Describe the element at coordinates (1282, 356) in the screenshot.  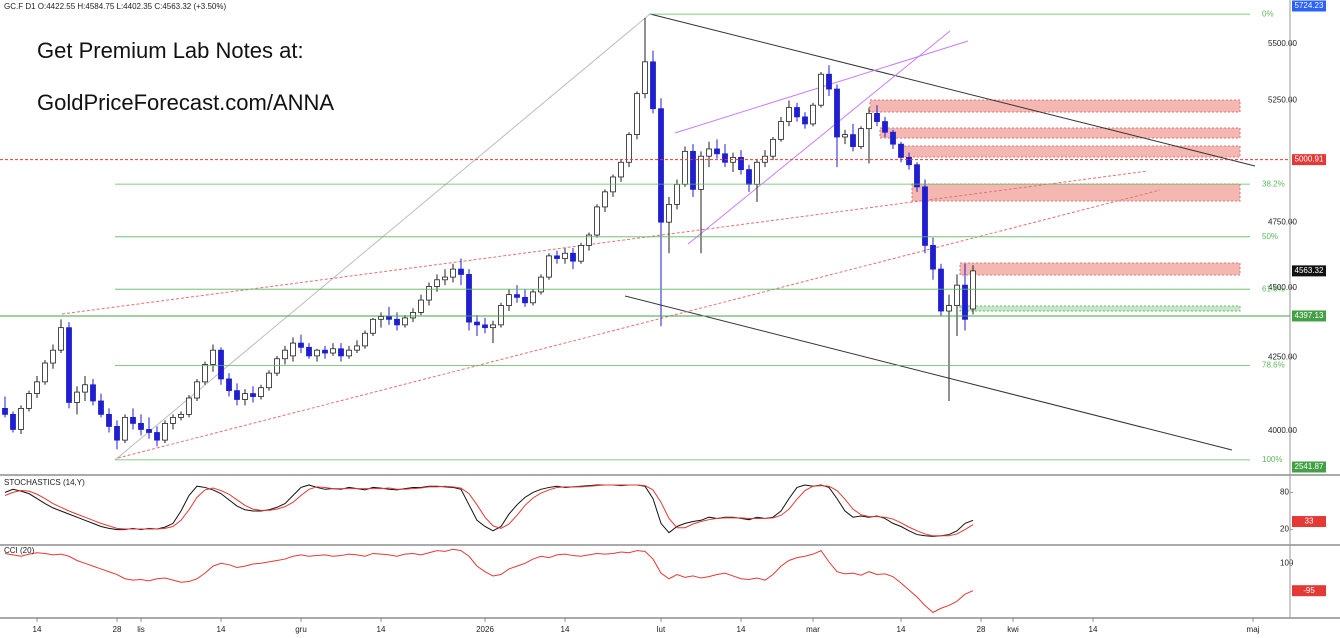
I see `y-tick-label: 4250.00` at that location.